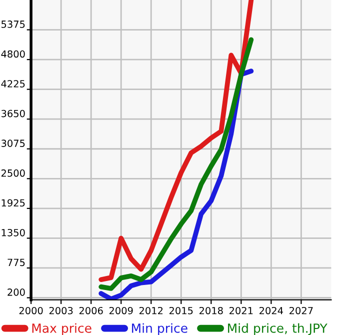  Describe the element at coordinates (16, 292) in the screenshot. I see `y-tick-label: 200` at that location.